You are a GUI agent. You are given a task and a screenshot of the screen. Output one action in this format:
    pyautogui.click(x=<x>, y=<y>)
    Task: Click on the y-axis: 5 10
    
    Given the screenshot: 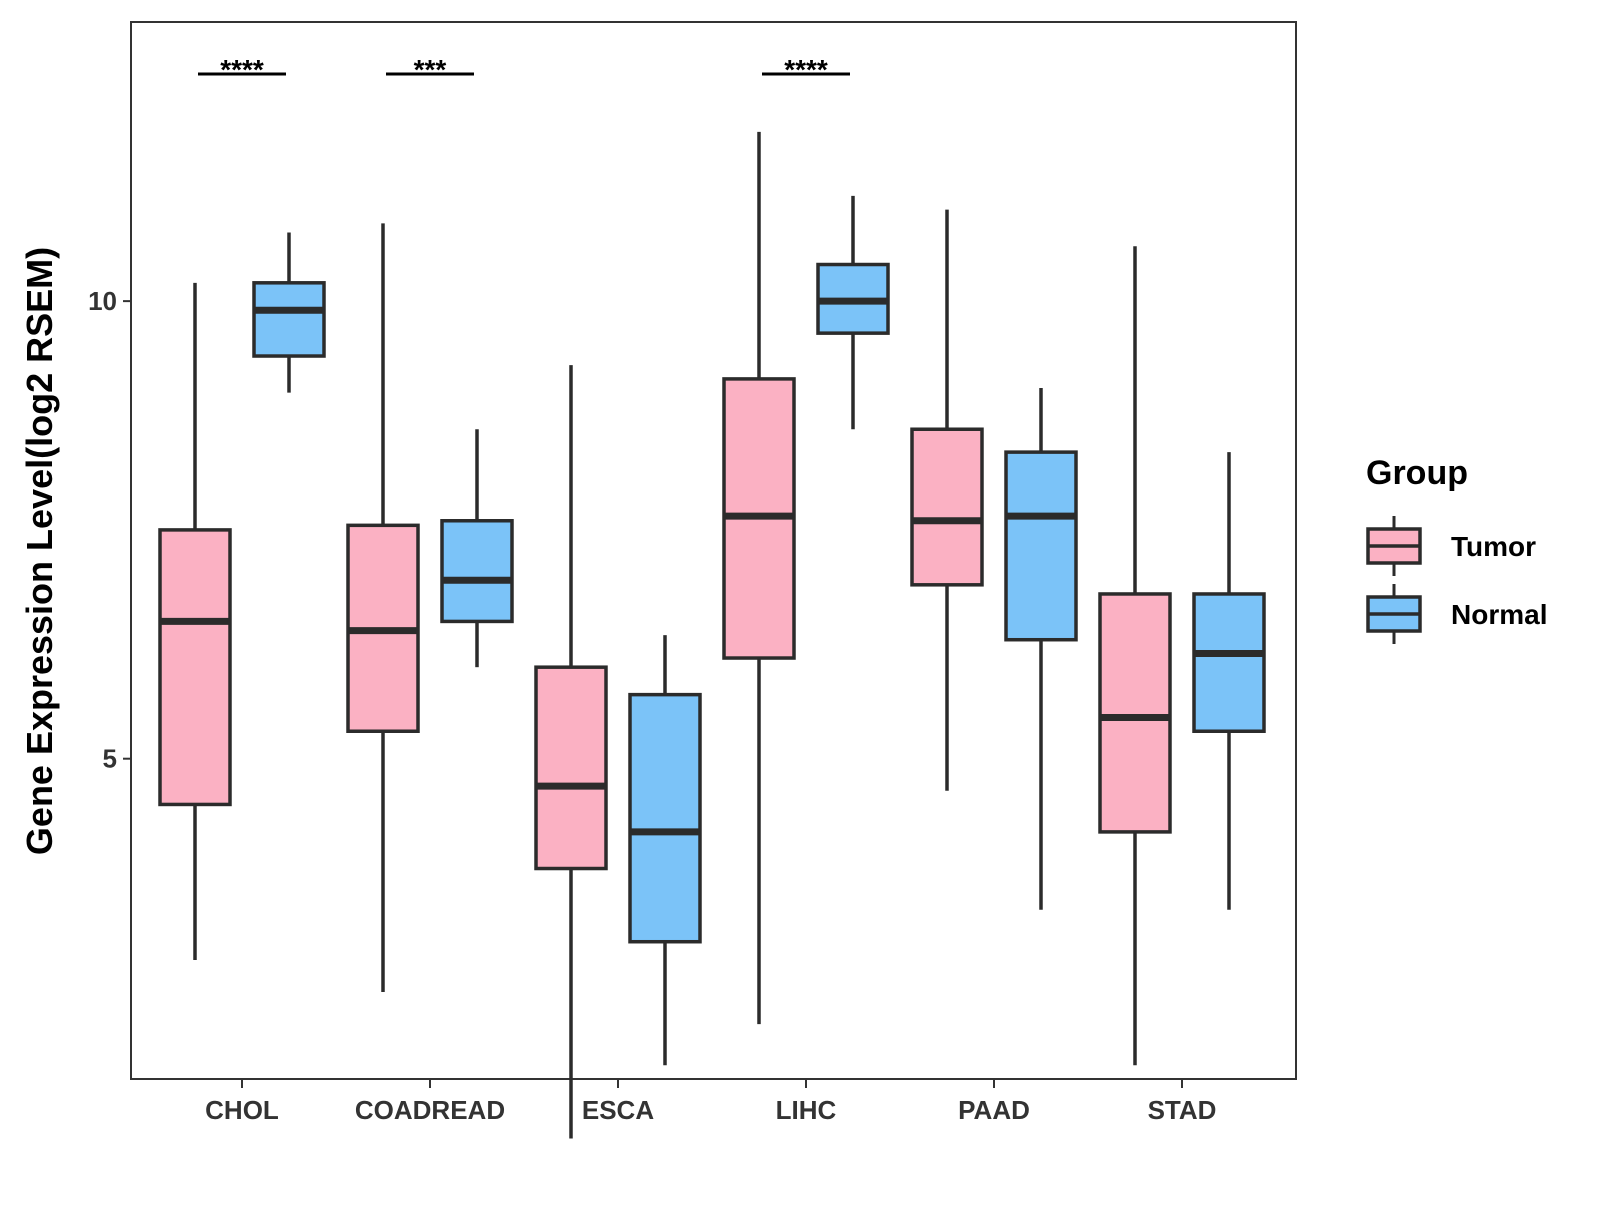 What is the action you would take?
    pyautogui.click(x=109, y=530)
    